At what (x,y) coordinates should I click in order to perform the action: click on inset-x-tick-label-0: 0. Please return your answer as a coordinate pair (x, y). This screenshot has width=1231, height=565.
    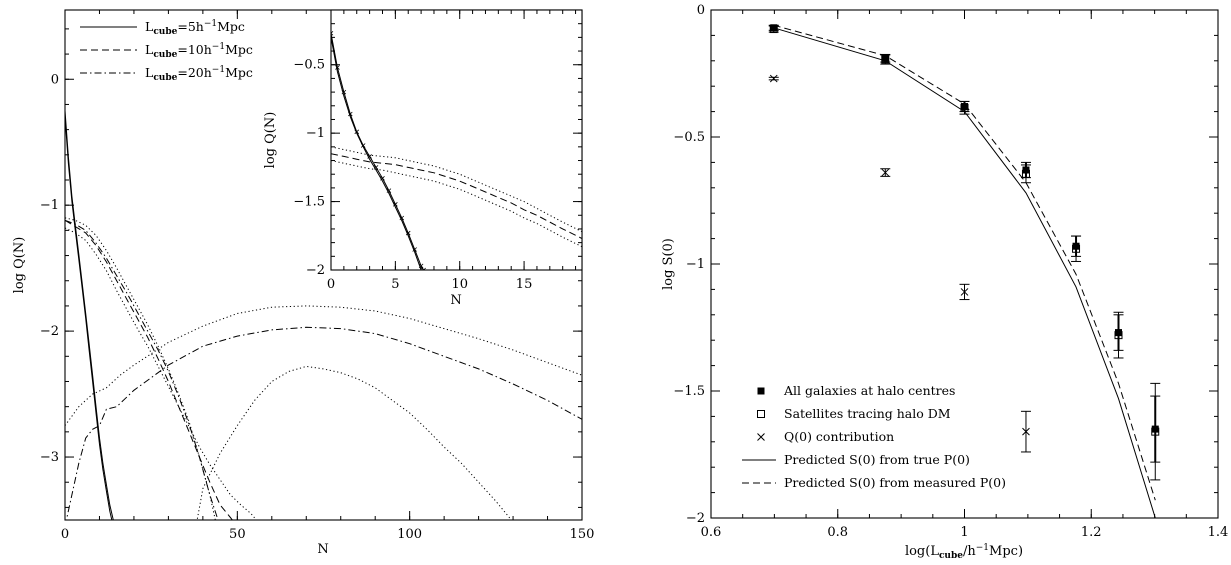
    Looking at the image, I should click on (331, 284).